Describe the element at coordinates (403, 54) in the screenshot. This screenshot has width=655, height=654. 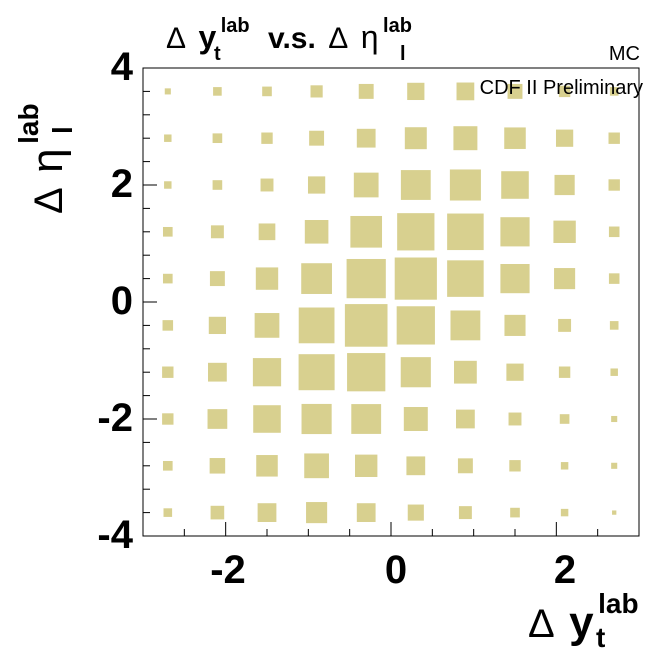
I see `title-var2-sub: l` at that location.